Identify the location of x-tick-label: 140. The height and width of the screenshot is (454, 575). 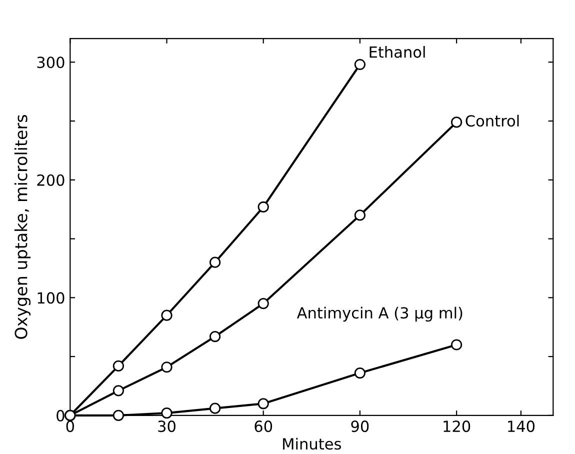
(521, 426).